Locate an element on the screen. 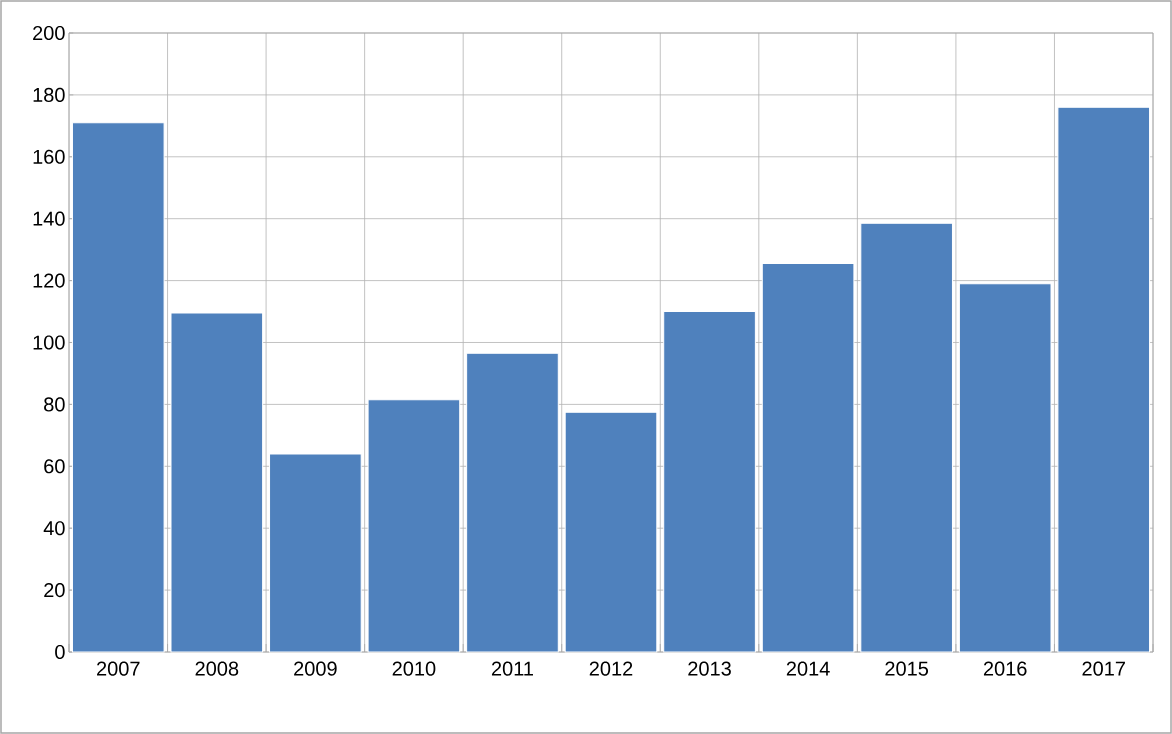 Image resolution: width=1172 pixels, height=734 pixels. y-tick-label: 0 is located at coordinates (60, 652).